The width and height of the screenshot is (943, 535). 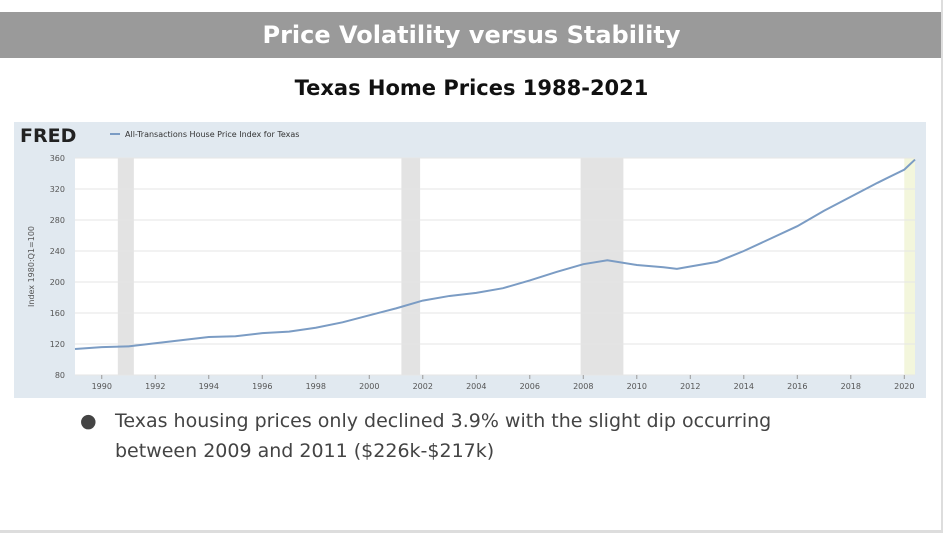 I want to click on x-tick-label: 2020, so click(x=904, y=386).